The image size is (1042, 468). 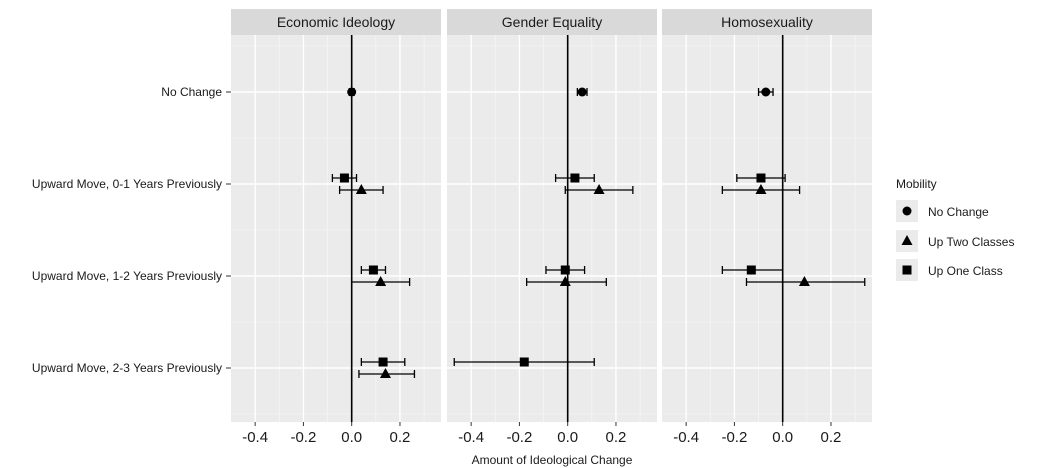 I want to click on panel-title: Gender Equality, so click(x=552, y=22).